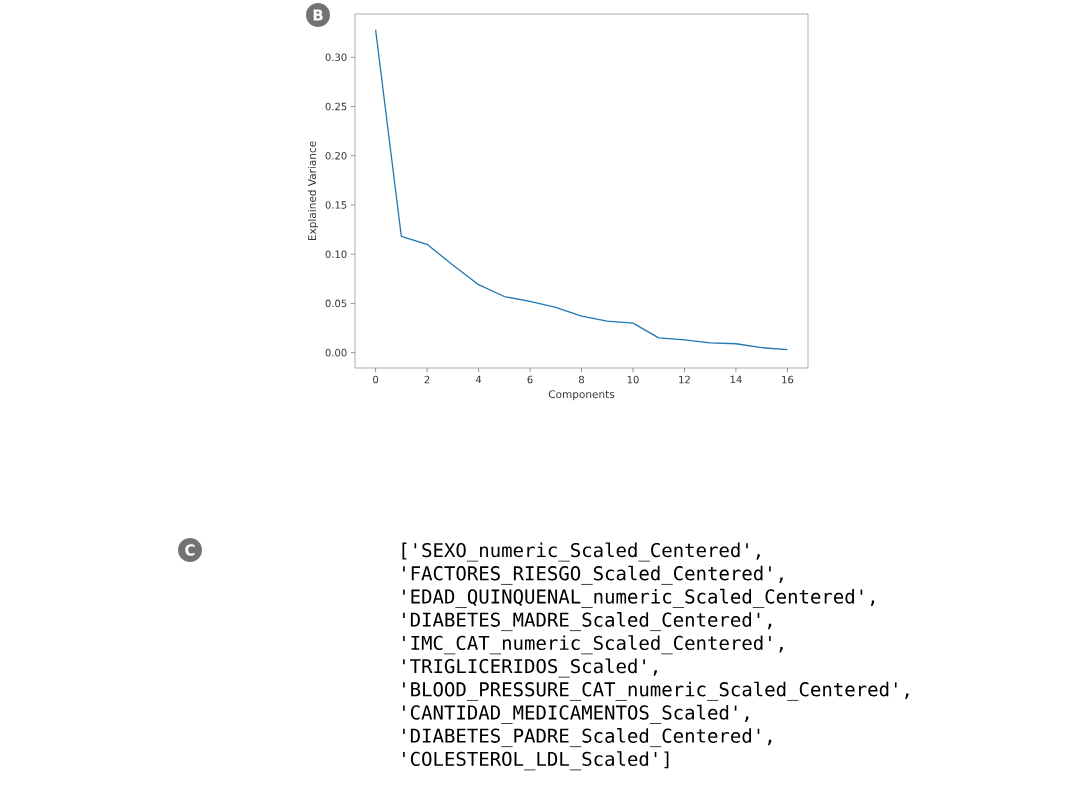 The image size is (1072, 794). I want to click on y-axis-title: Explained Variance, so click(313, 191).